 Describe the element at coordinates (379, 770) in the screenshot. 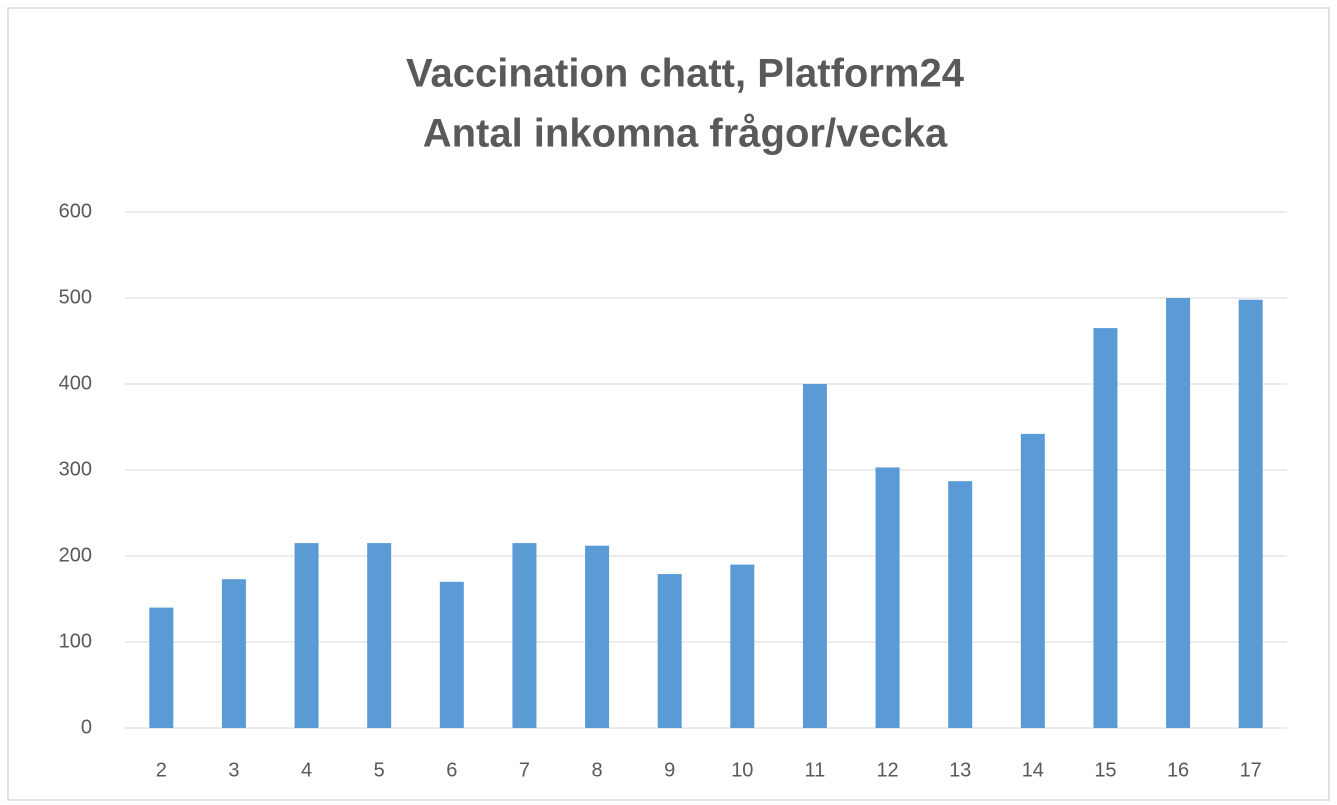

I see `x-tick-label: 5` at that location.